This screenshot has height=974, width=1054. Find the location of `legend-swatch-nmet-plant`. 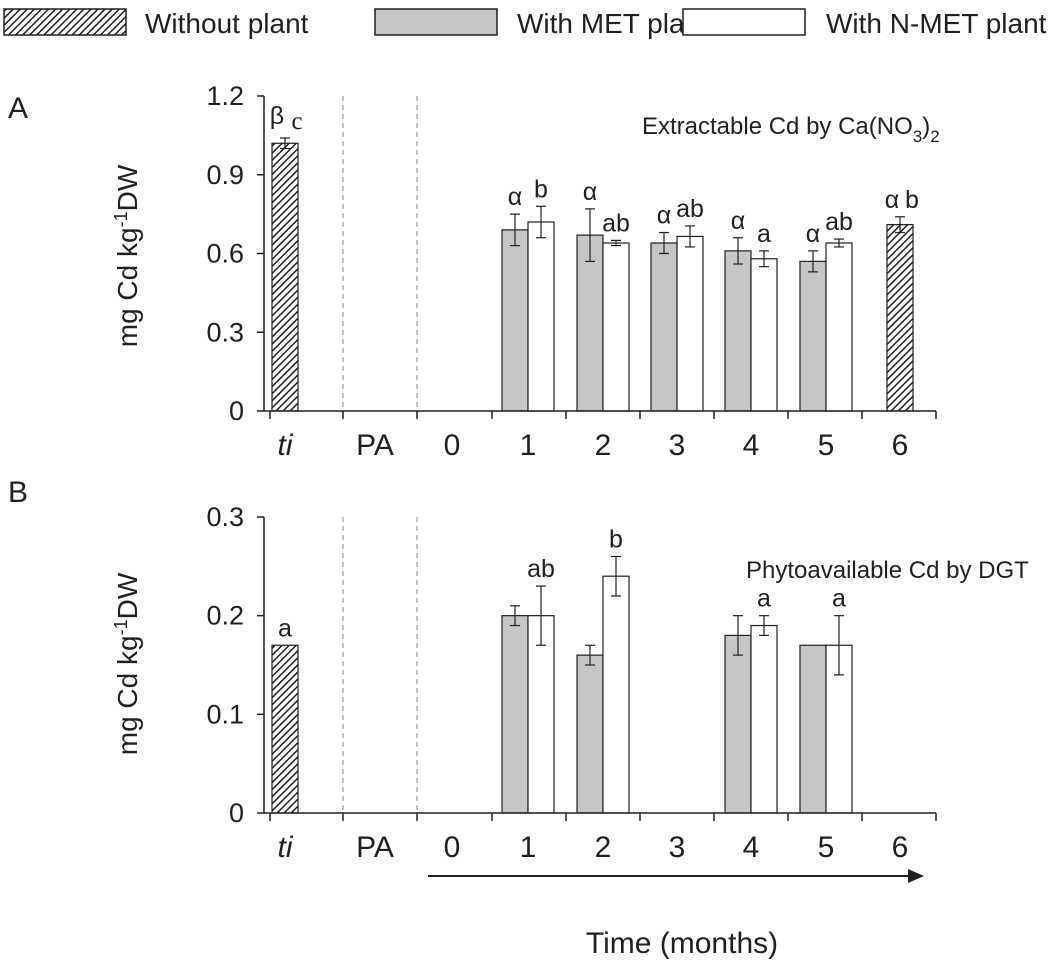

legend-swatch-nmet-plant is located at coordinates (744, 22).